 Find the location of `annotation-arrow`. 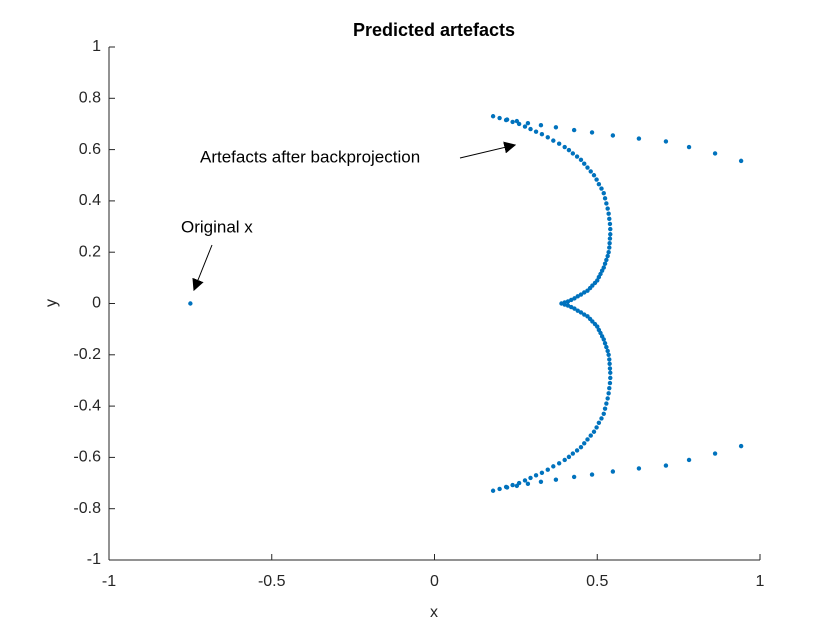

annotation-arrow is located at coordinates (202, 268).